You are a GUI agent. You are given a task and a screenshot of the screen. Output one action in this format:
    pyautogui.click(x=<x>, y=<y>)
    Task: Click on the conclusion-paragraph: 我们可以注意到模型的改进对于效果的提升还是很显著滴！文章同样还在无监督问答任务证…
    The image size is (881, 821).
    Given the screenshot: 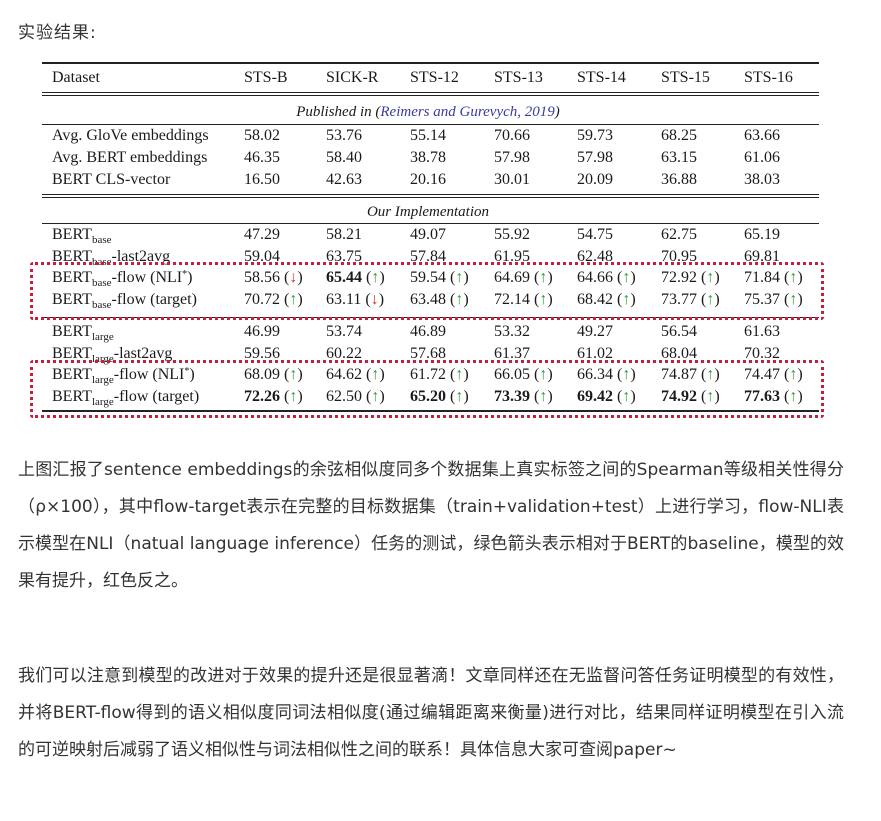 What is the action you would take?
    pyautogui.click(x=431, y=713)
    